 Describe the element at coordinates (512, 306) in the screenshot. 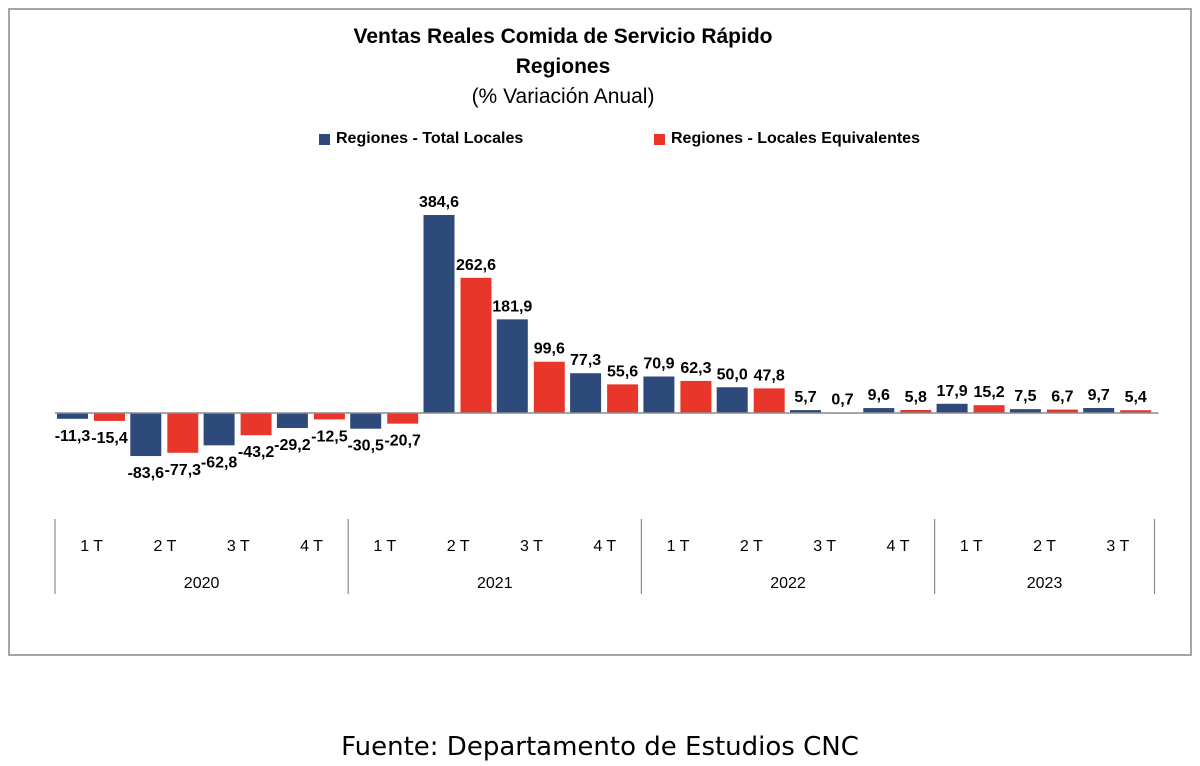

I see `data-label-total-6: 181,9` at that location.